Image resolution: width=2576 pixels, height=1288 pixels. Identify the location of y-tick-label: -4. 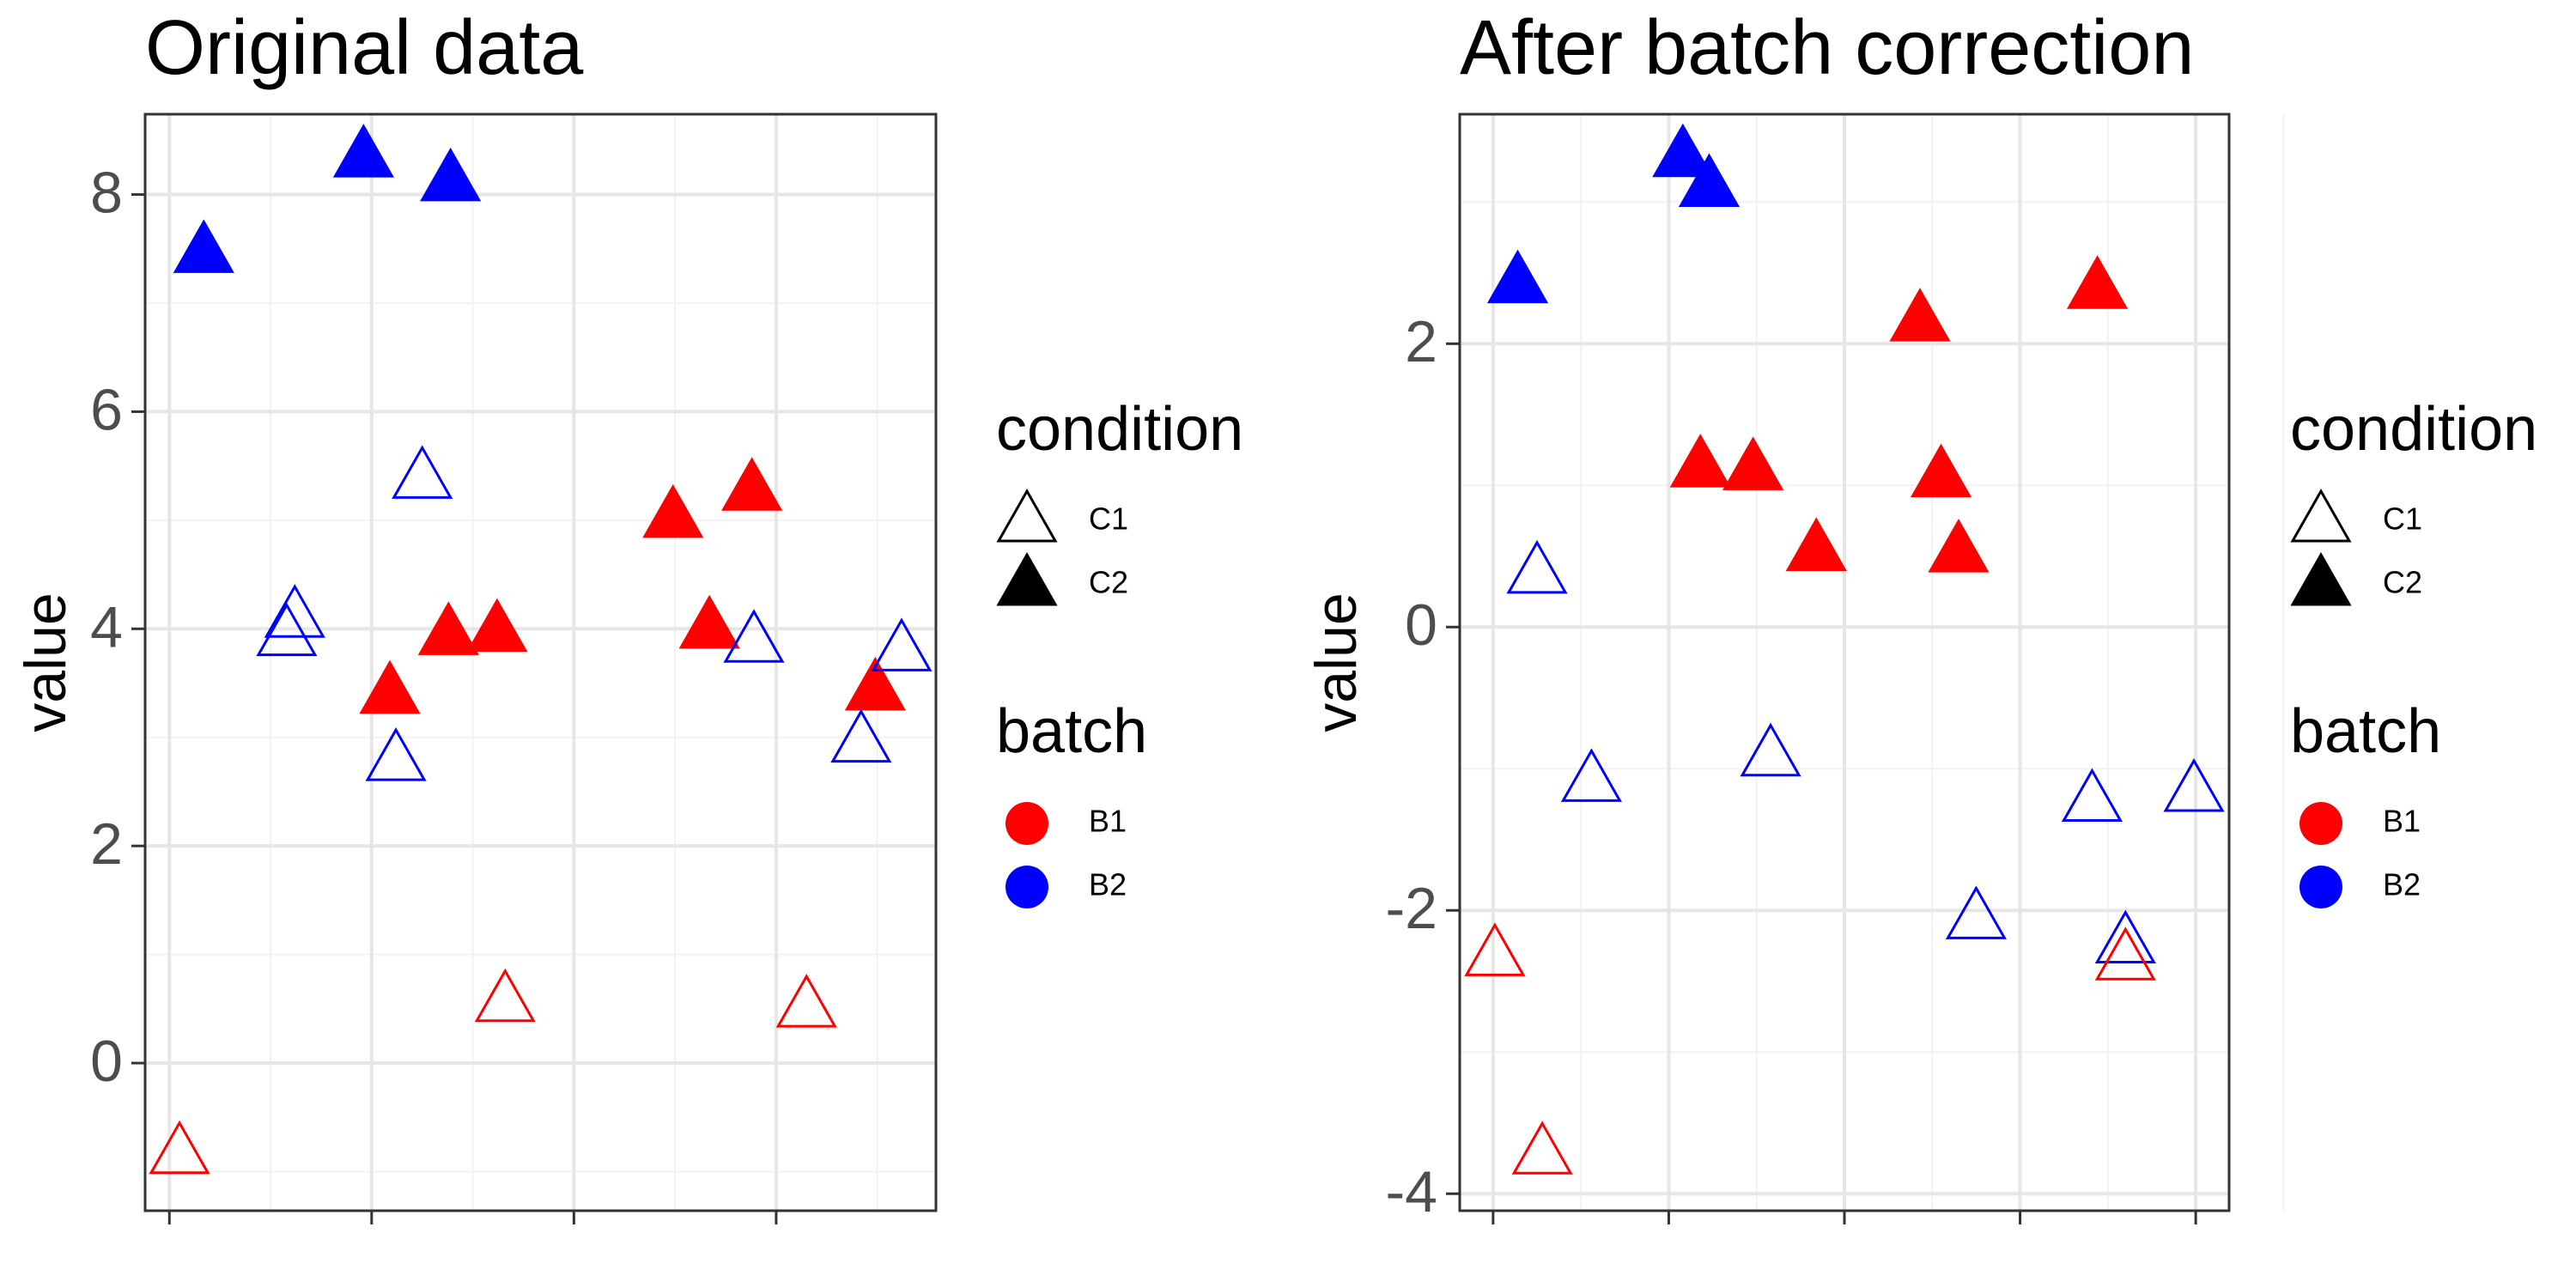
(1411, 1191).